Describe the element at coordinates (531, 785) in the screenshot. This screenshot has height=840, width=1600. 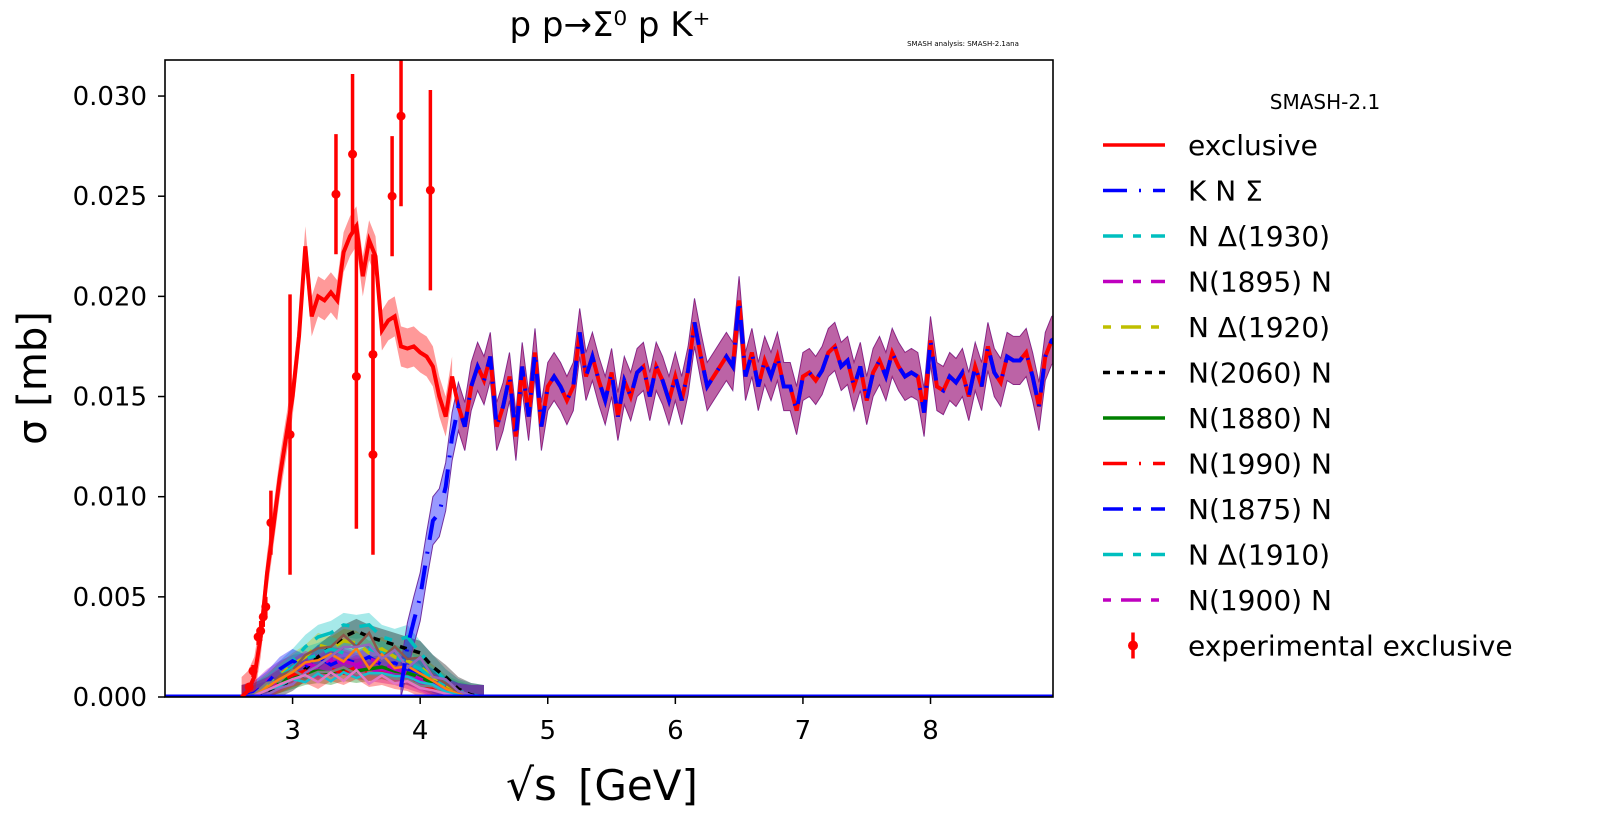
I see `x-axis-label-root: √s` at that location.